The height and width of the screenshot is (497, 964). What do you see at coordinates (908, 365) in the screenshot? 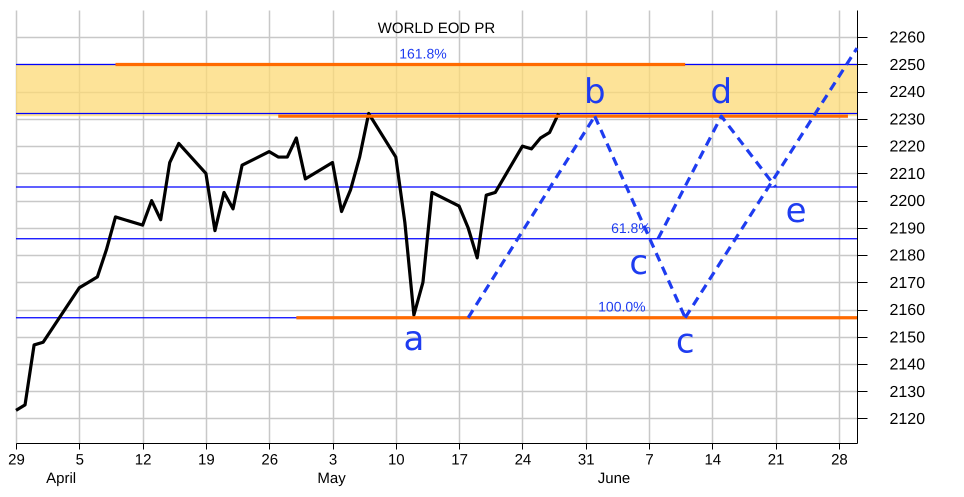
I see `y-tick-label: 2140` at bounding box center [908, 365].